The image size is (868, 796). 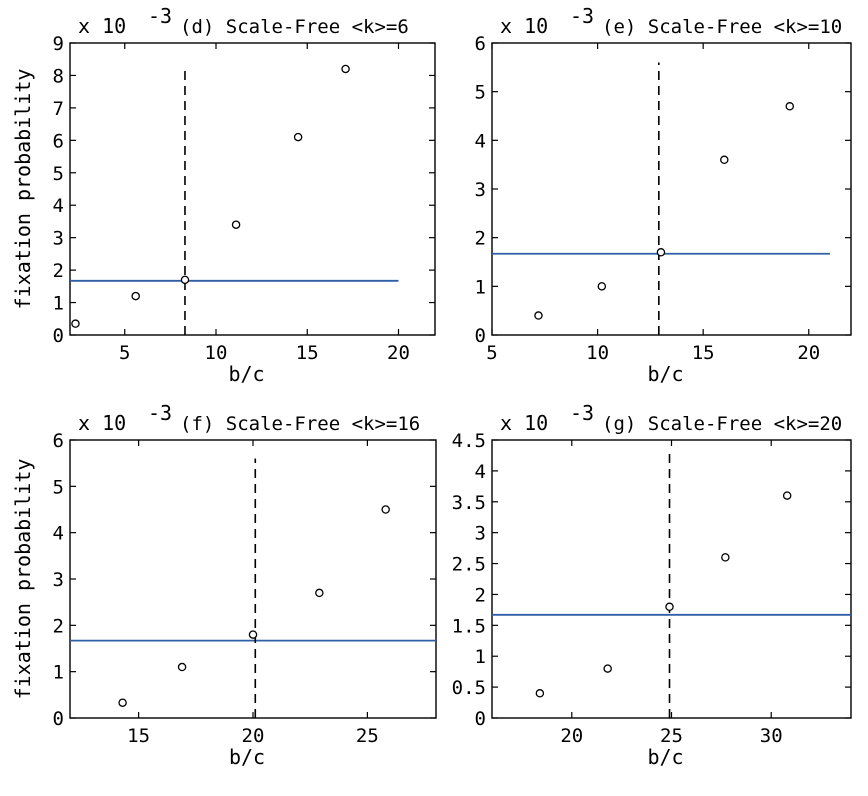 I want to click on chart-title: (f) Scale-Free <k>=16, so click(x=300, y=424).